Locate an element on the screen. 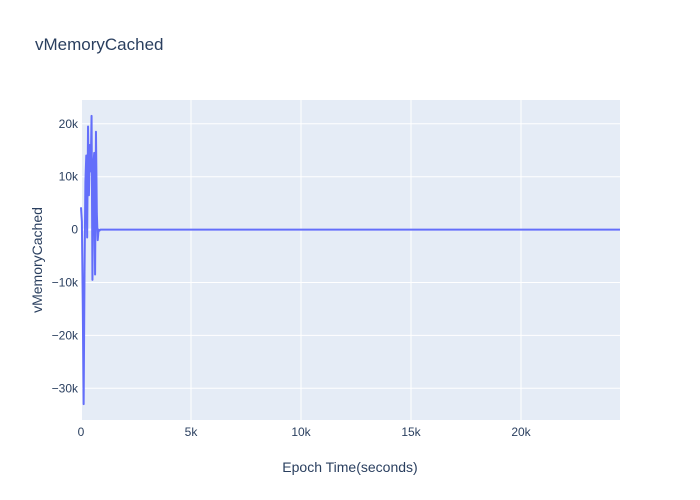 The width and height of the screenshot is (700, 500). y-tick-label: −20k is located at coordinates (65, 335).